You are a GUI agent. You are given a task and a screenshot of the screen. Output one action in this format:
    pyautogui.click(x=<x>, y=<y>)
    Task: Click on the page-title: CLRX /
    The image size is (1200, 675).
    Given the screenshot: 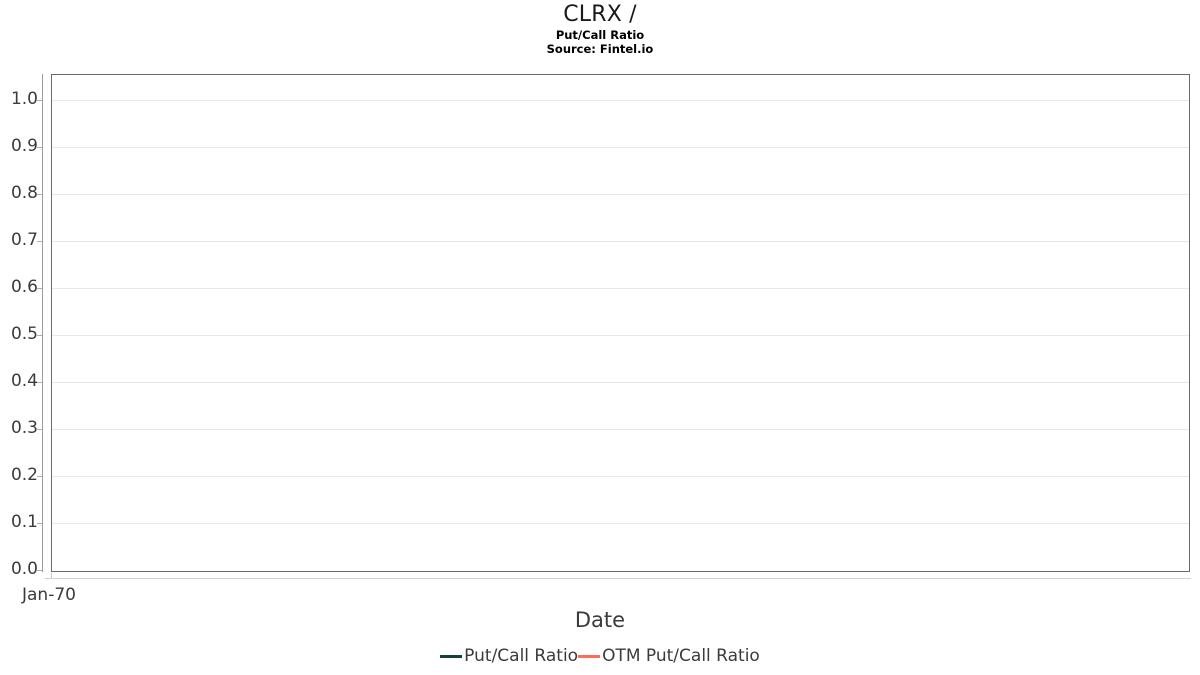 What is the action you would take?
    pyautogui.click(x=600, y=14)
    